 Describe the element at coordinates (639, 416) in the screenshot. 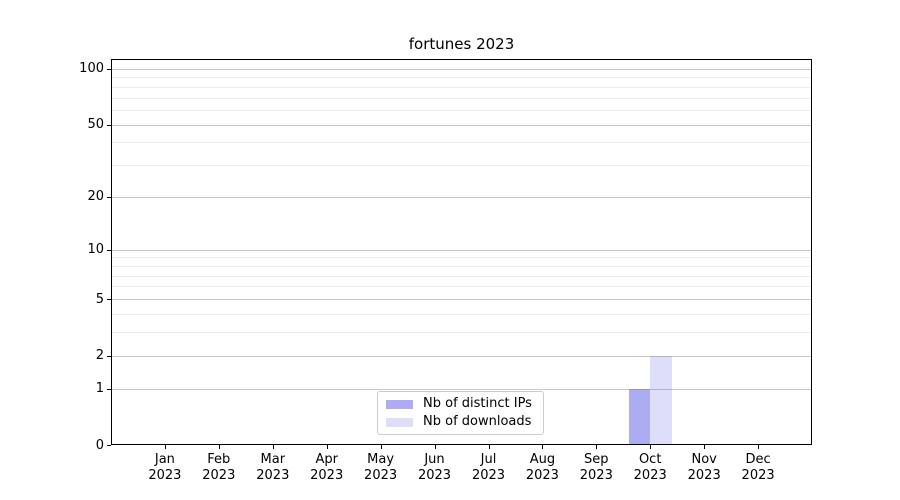

I see `bar-nb-of-distinct-ips` at that location.